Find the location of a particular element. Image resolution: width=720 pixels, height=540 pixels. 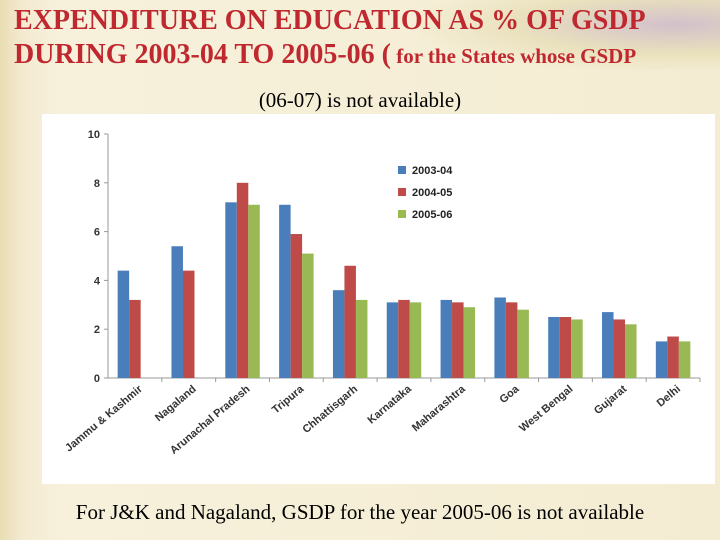

x-category-label: West Bengal is located at coordinates (546, 408).